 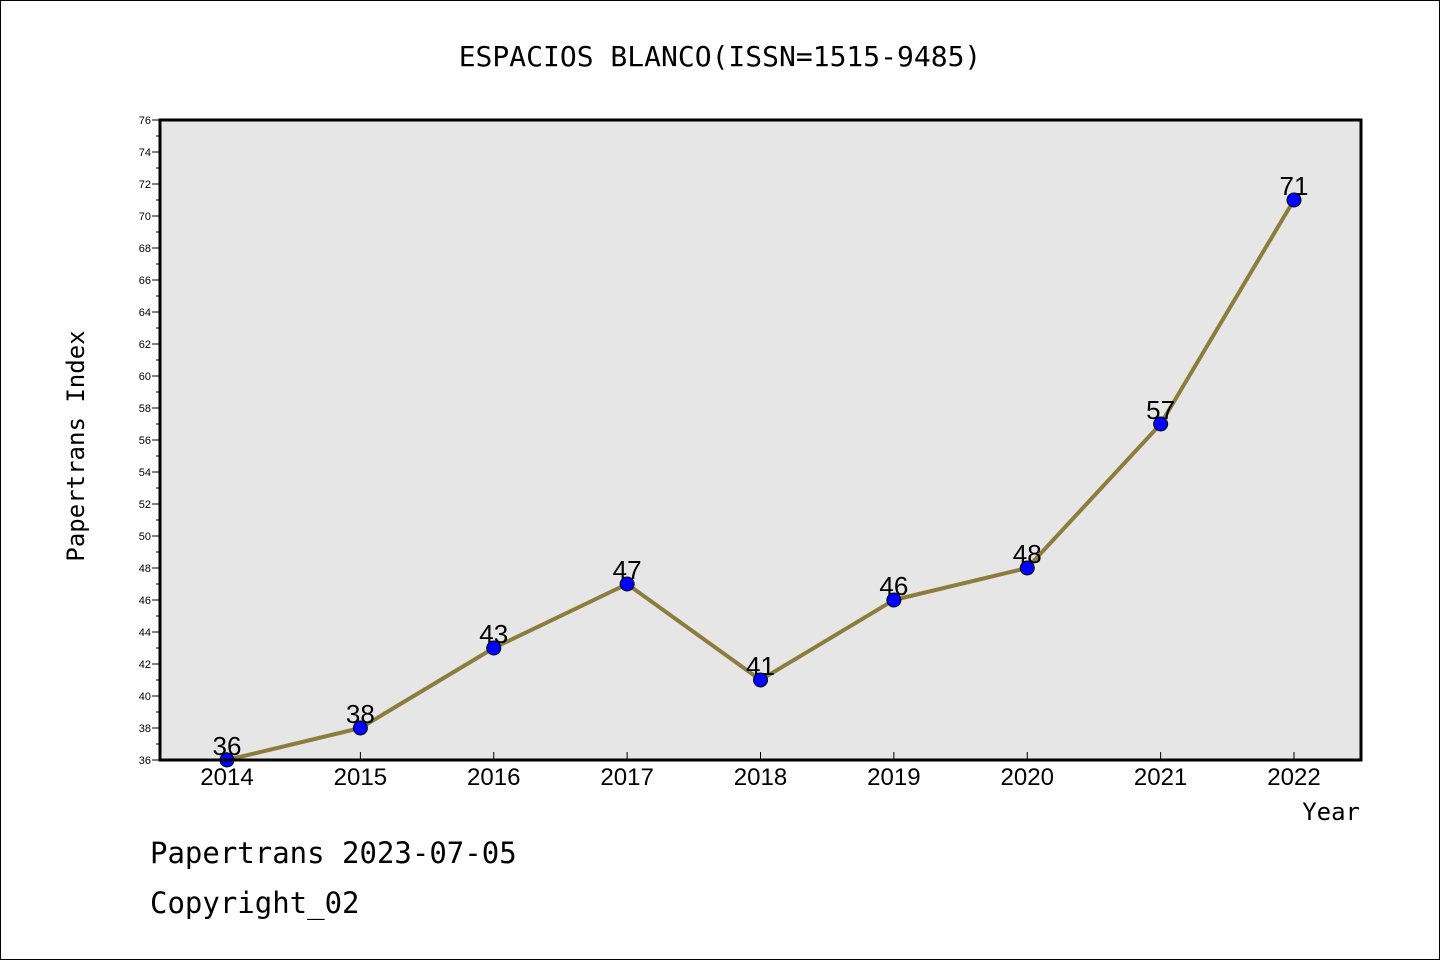 What do you see at coordinates (1293, 777) in the screenshot?
I see `x-tick-label: 2022` at bounding box center [1293, 777].